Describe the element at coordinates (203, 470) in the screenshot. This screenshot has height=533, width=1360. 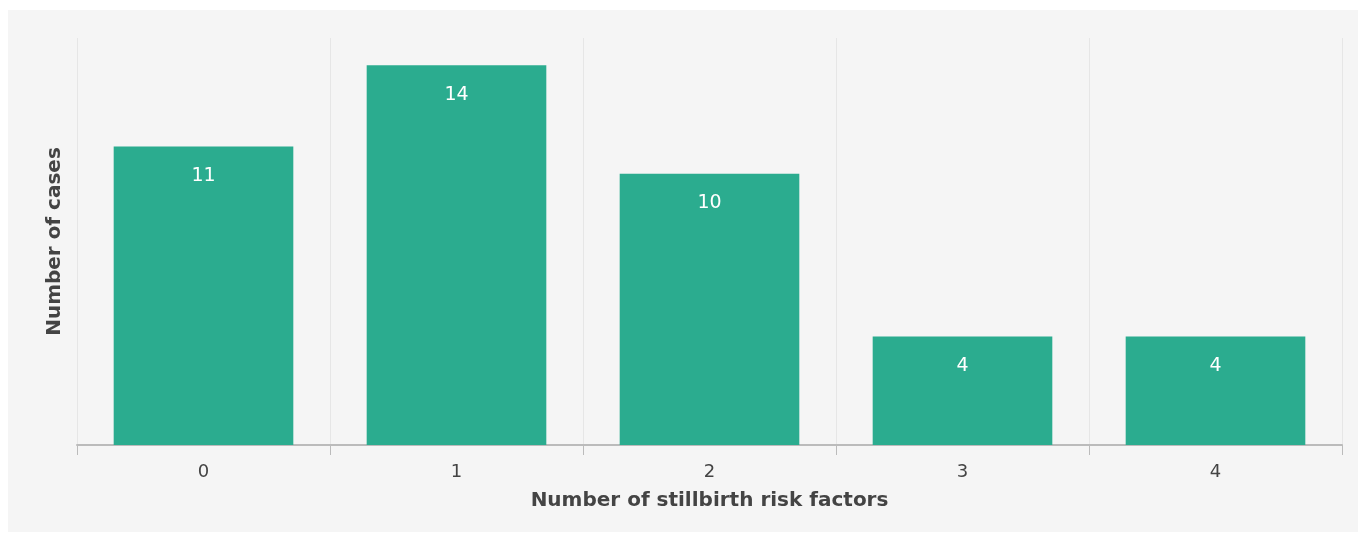
I see `x-tick-label: 0` at that location.